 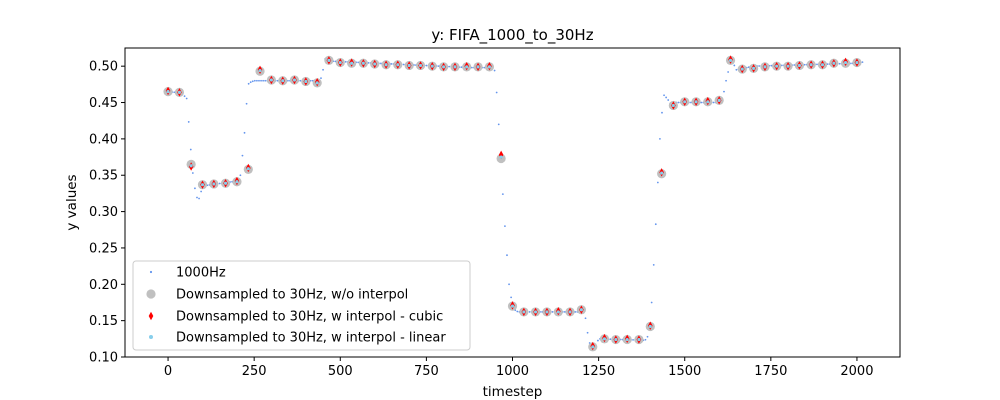 What do you see at coordinates (168, 371) in the screenshot?
I see `x-tick-label: 0` at bounding box center [168, 371].